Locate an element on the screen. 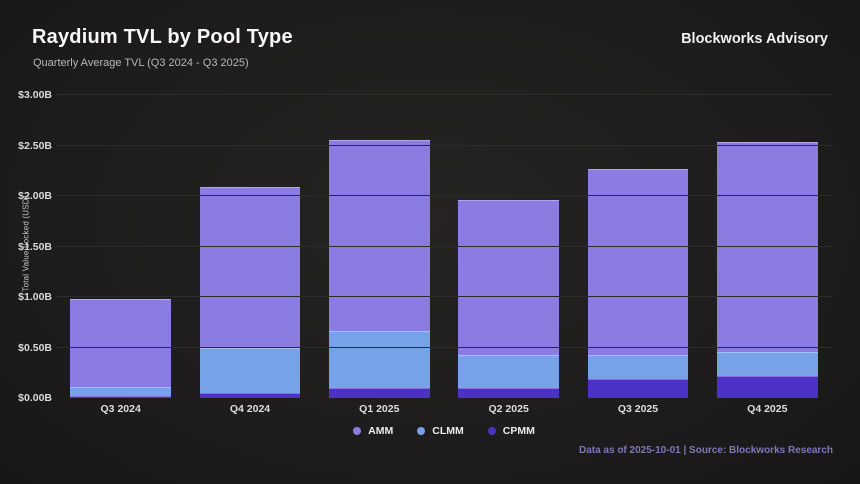  legend-label: CLMM is located at coordinates (448, 431).